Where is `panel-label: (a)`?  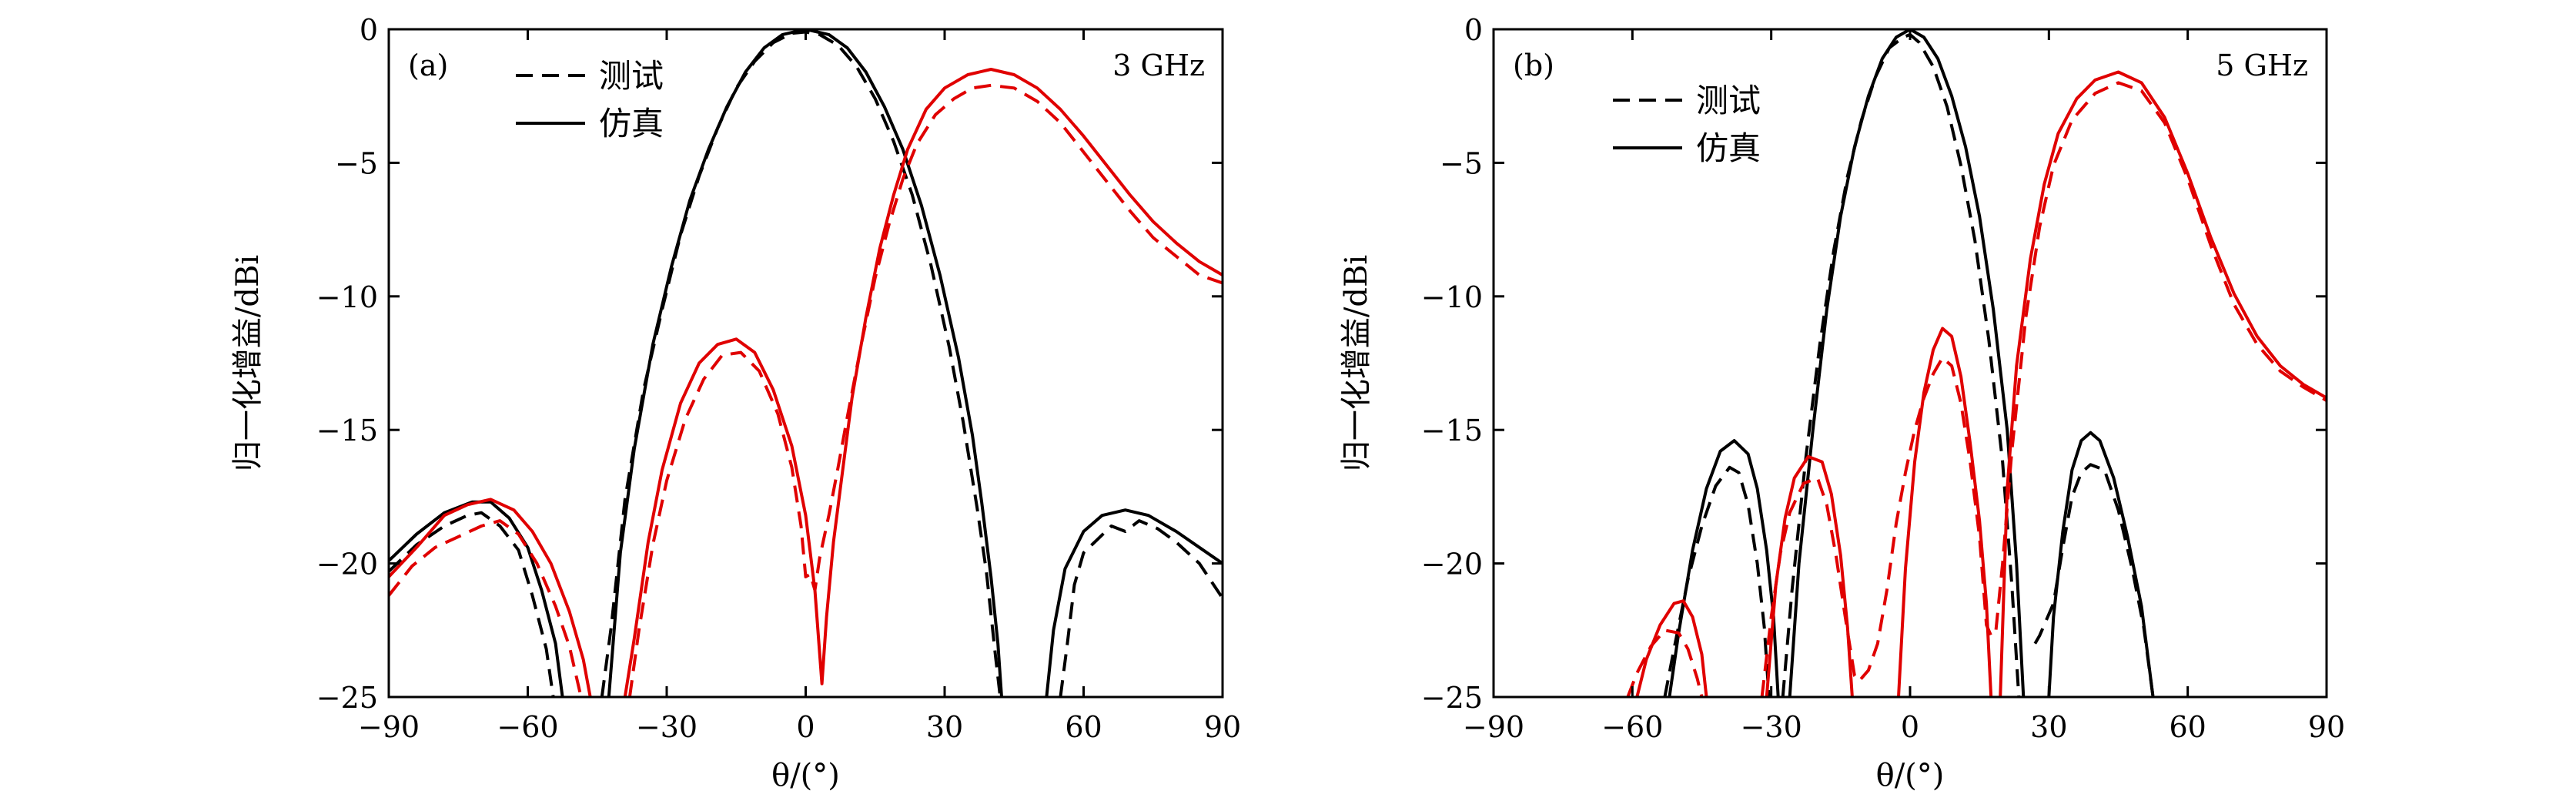 panel-label: (a) is located at coordinates (428, 65).